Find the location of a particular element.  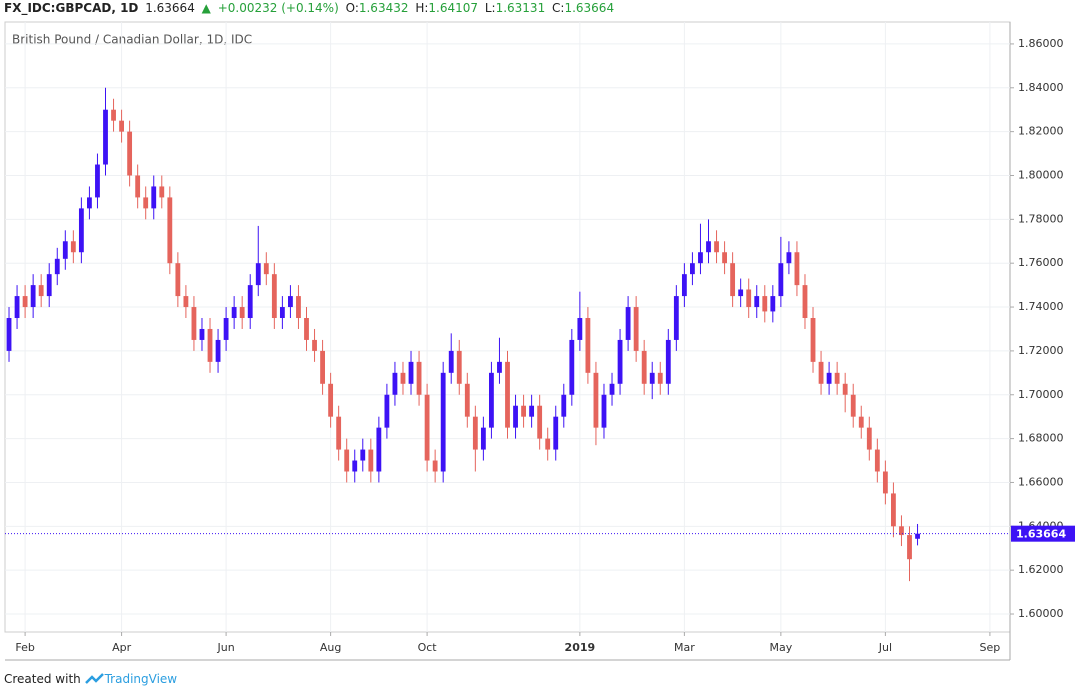

y-tick-label: 1.80000 is located at coordinates (1041, 174).